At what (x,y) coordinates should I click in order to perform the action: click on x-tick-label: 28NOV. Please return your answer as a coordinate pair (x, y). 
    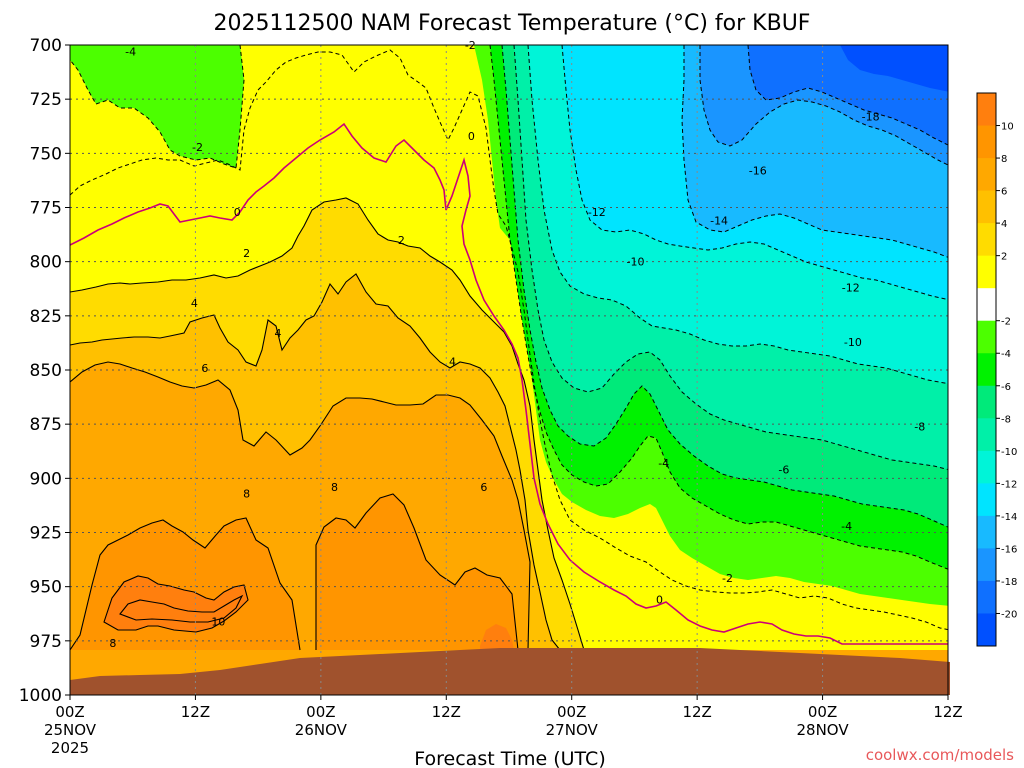
    Looking at the image, I should click on (823, 730).